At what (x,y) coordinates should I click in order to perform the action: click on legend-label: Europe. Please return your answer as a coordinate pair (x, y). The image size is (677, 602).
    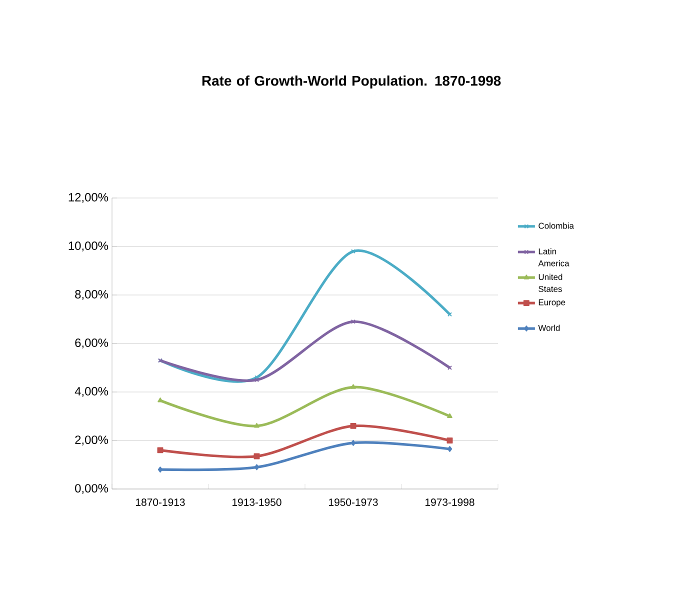
    Looking at the image, I should click on (552, 303).